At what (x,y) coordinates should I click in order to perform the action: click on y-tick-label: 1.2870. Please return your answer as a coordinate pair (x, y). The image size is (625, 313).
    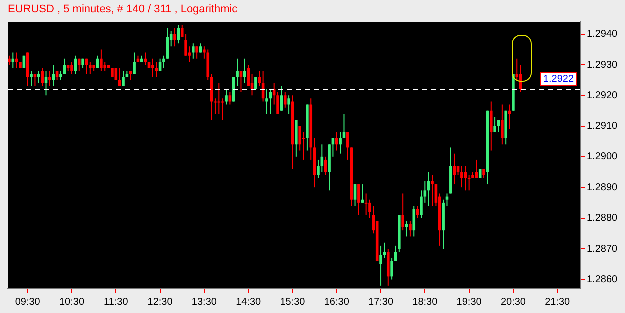
    Looking at the image, I should click on (602, 249).